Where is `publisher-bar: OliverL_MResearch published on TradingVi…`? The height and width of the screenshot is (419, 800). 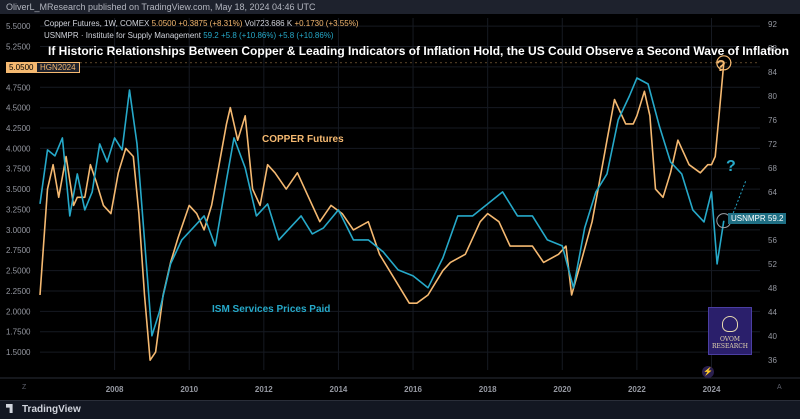 publisher-bar: OliverL_MResearch published on TradingVi… is located at coordinates (400, 7).